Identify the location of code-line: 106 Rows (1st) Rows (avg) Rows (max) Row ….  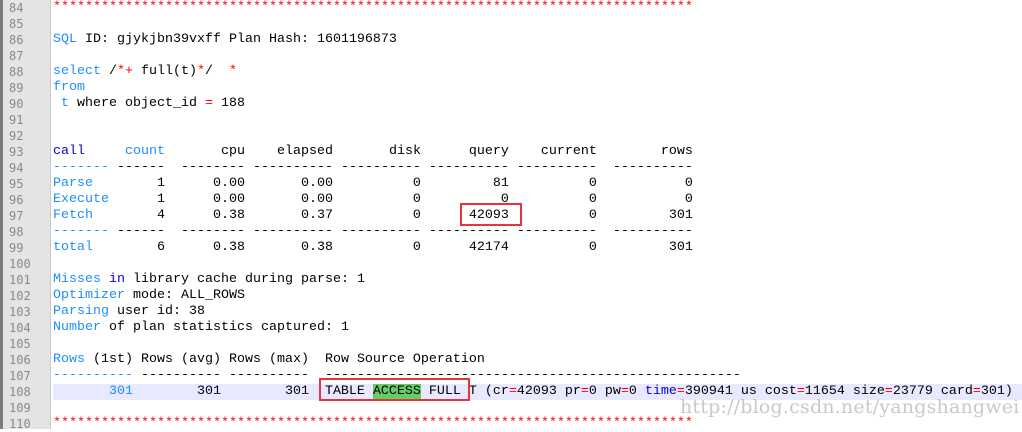
(511, 360).